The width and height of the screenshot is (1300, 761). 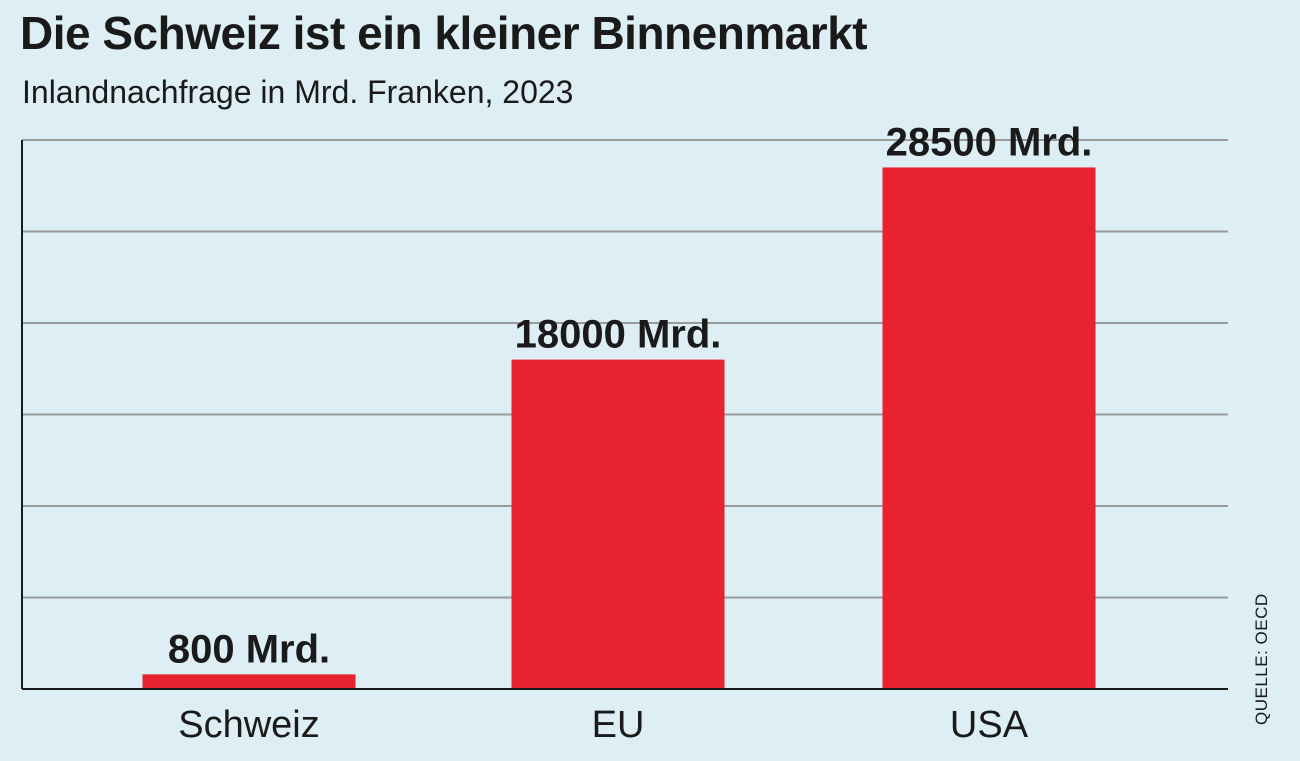 I want to click on data-label: 800 Mrd., so click(x=249, y=649).